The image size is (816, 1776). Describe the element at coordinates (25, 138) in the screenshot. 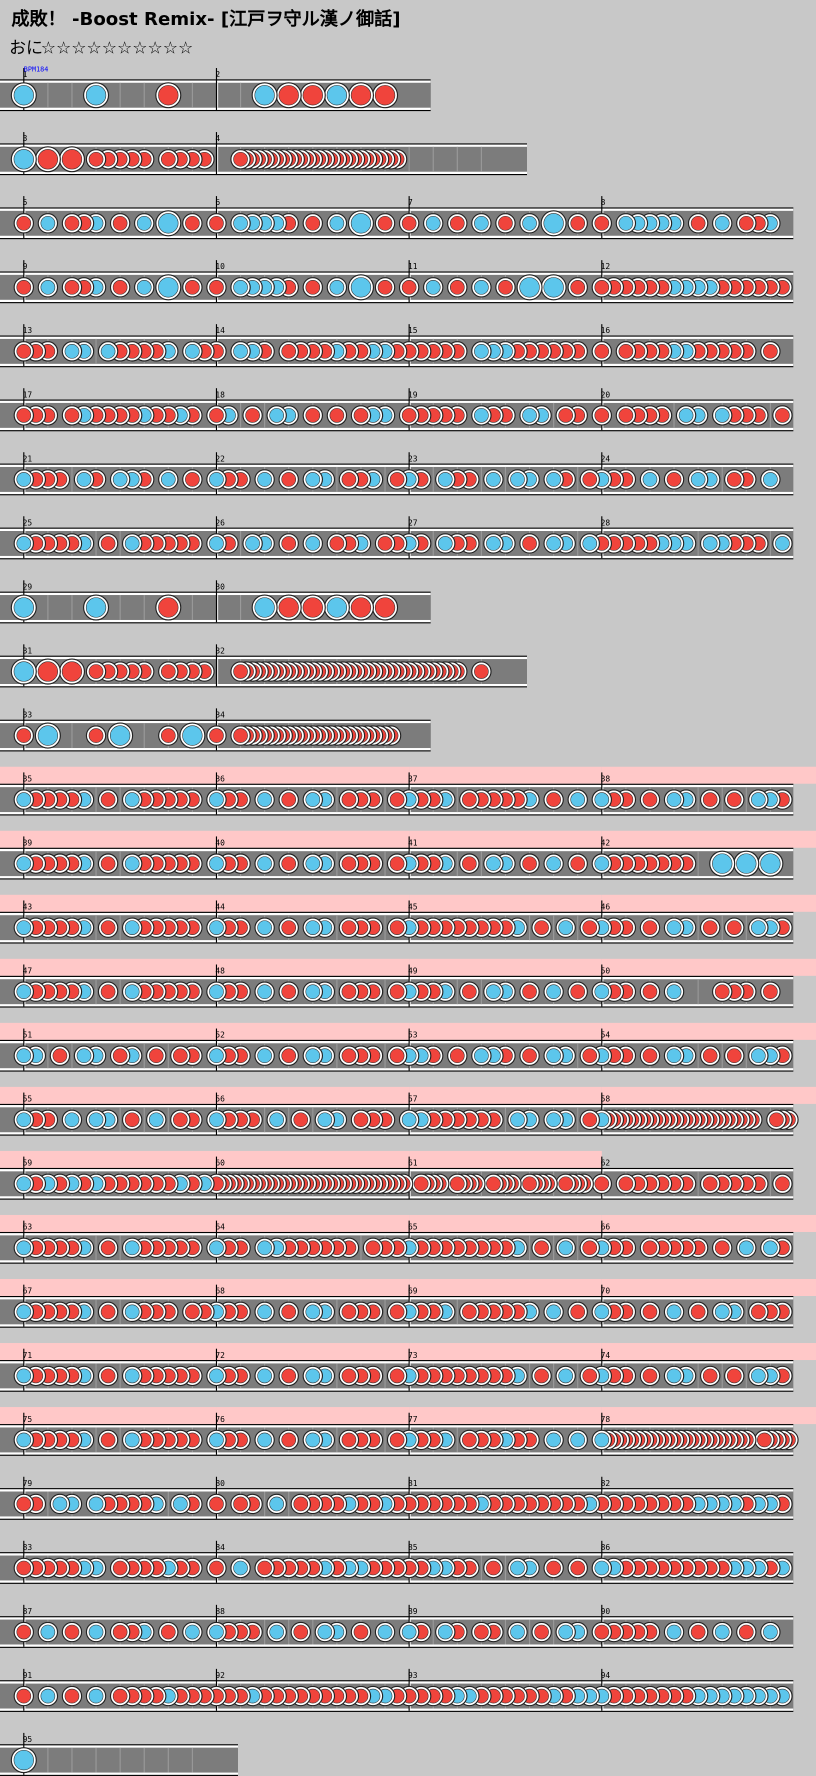

I see `measure-number: 3` at that location.